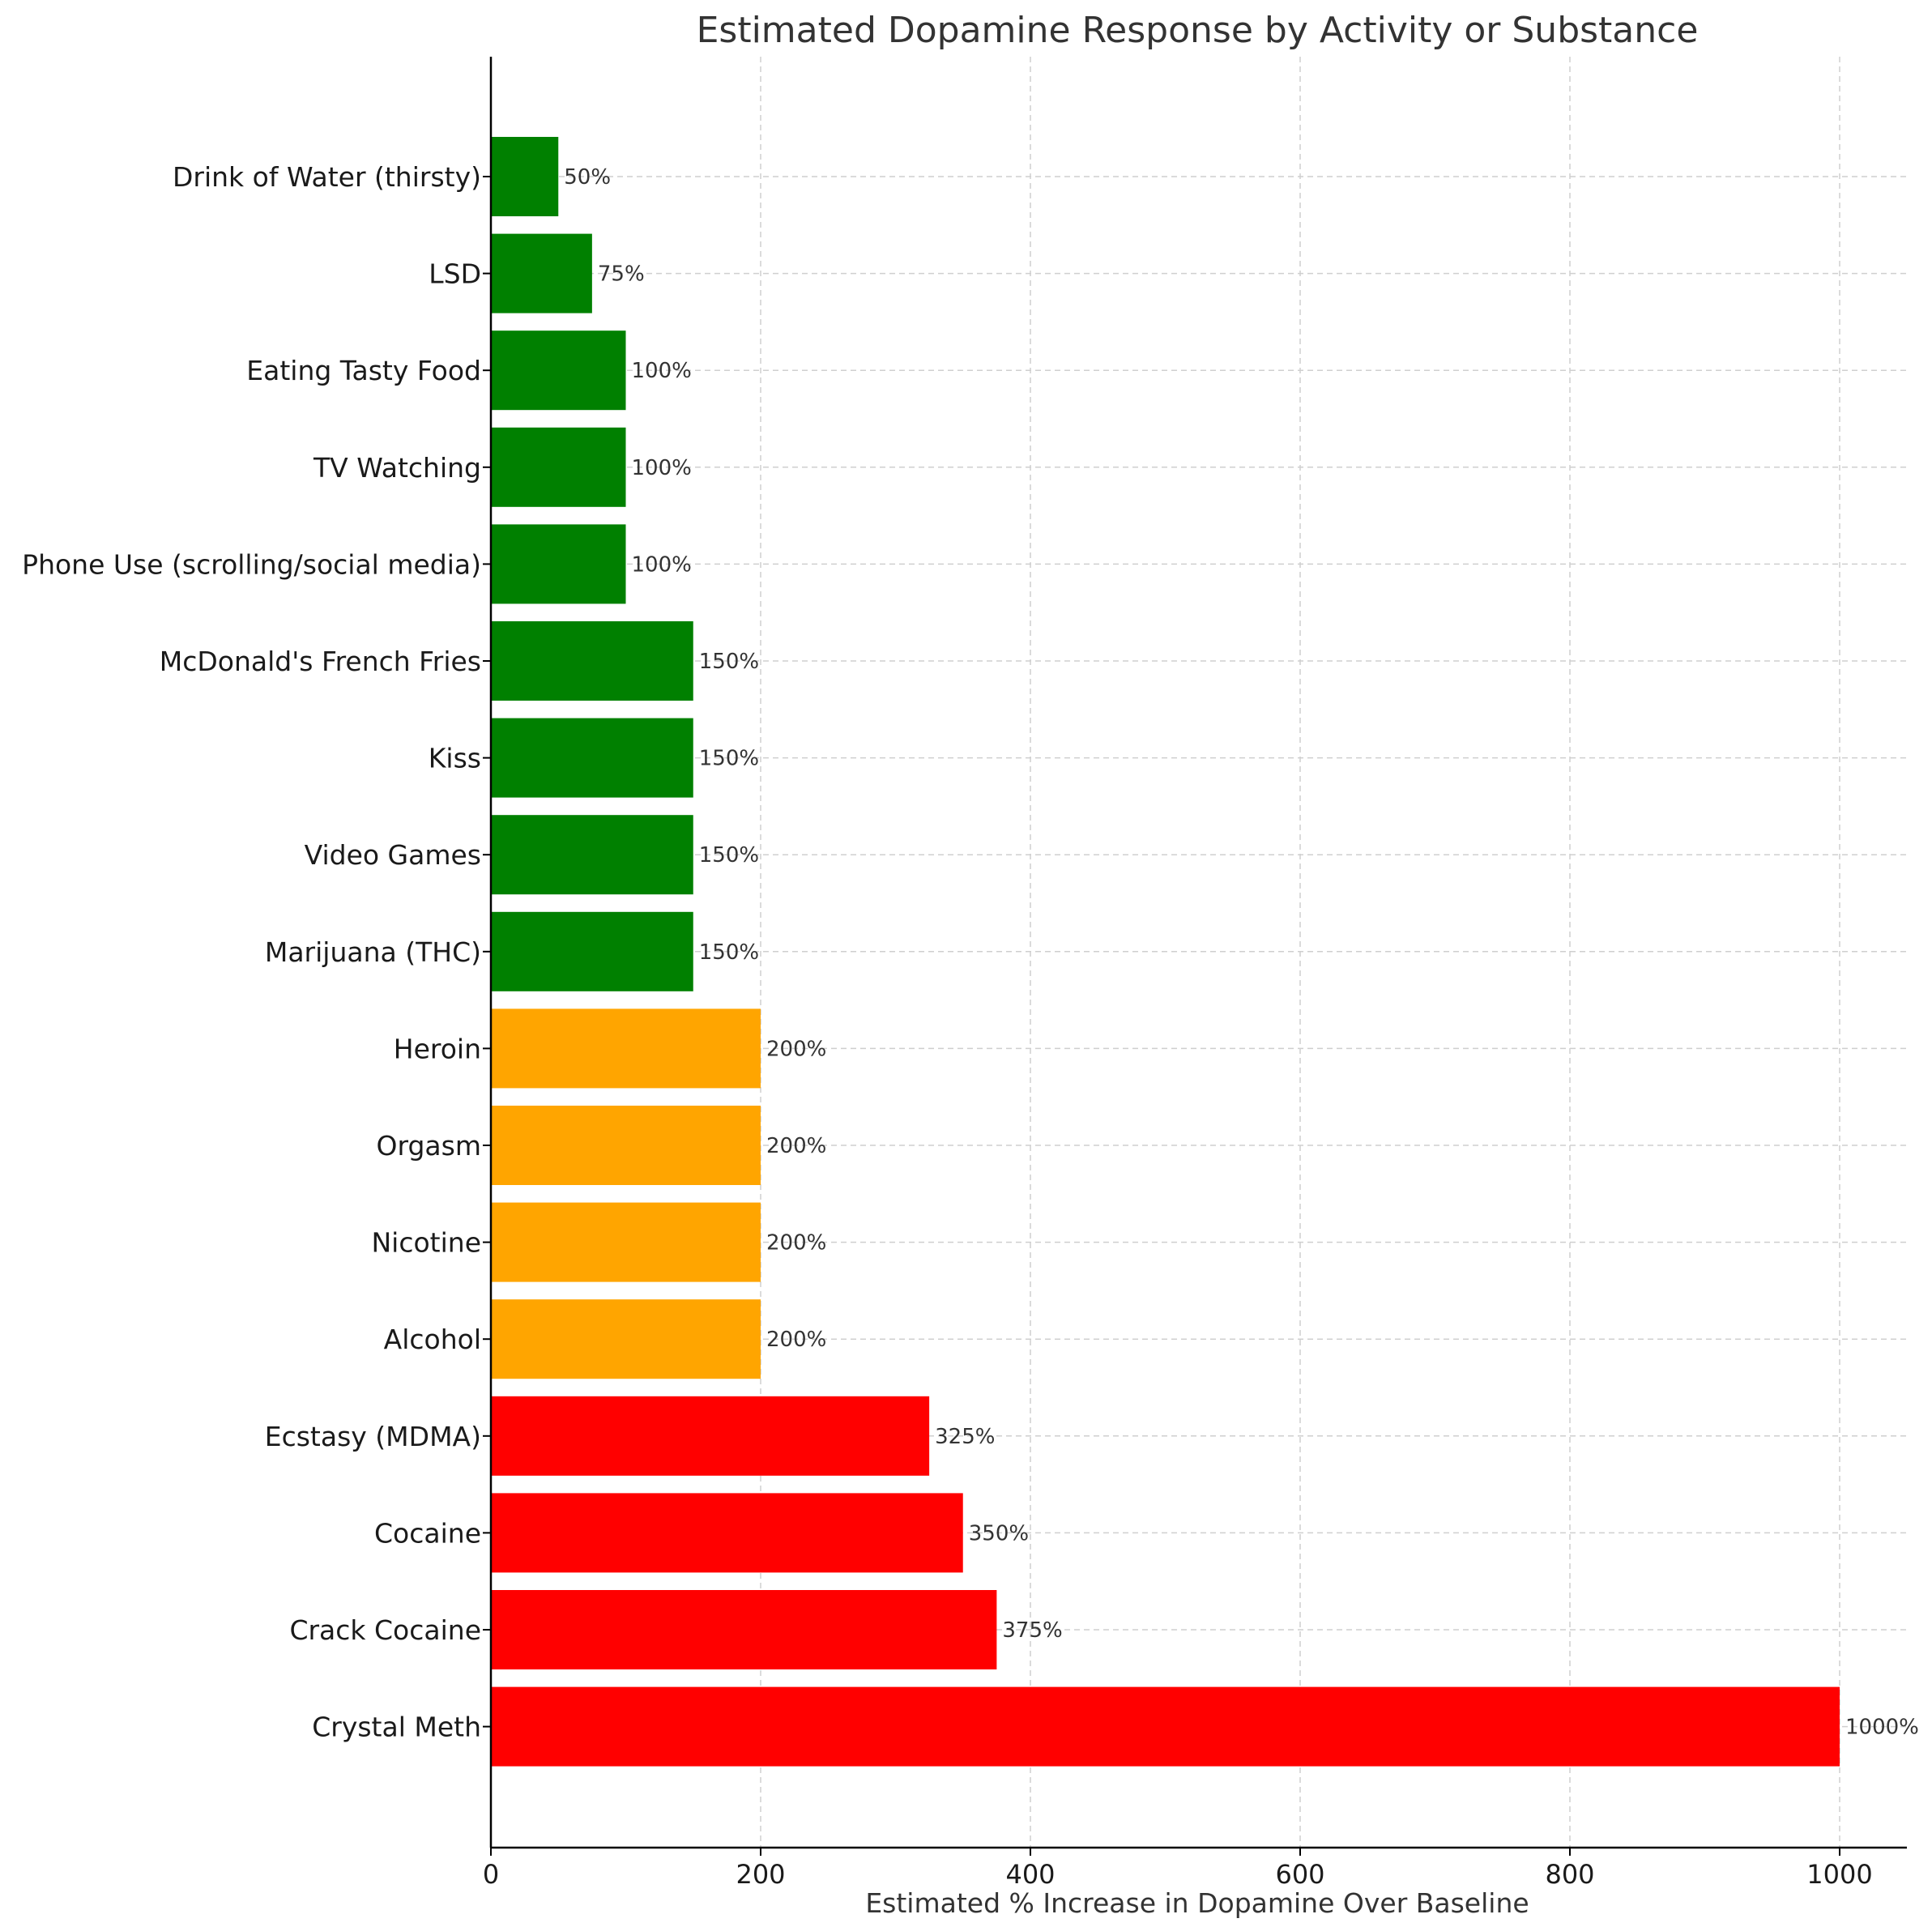 The image size is (1932, 1927). I want to click on bar-value-label: 1000%, so click(1882, 1728).